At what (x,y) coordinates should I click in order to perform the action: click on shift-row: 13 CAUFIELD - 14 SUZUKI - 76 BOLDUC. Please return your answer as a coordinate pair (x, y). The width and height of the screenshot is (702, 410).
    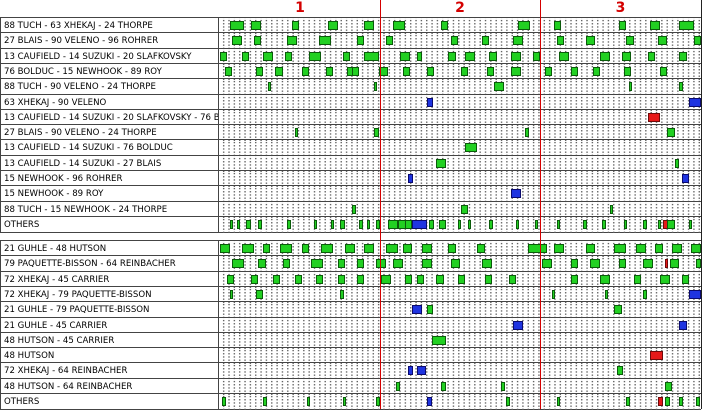
    Looking at the image, I should click on (350, 148).